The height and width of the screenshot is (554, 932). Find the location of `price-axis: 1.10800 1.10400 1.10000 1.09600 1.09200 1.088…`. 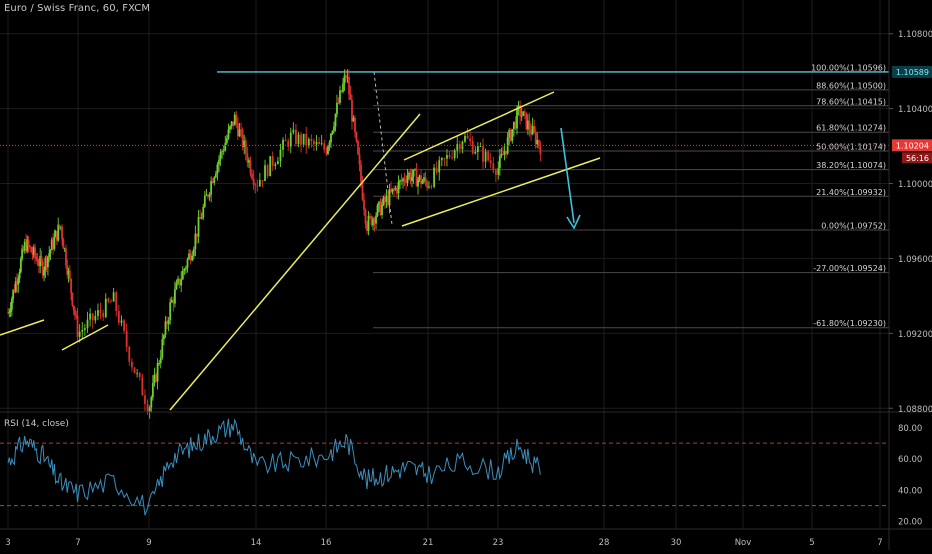

price-axis: 1.10800 1.10400 1.10000 1.09600 1.09200 1.088… is located at coordinates (910, 222).